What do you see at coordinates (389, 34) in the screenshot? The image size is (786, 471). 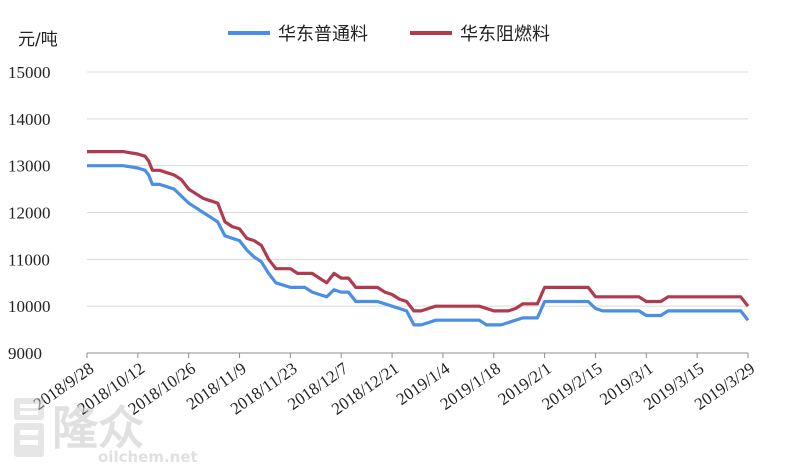 I see `legend: 华东普通料 华东阻燃料` at bounding box center [389, 34].